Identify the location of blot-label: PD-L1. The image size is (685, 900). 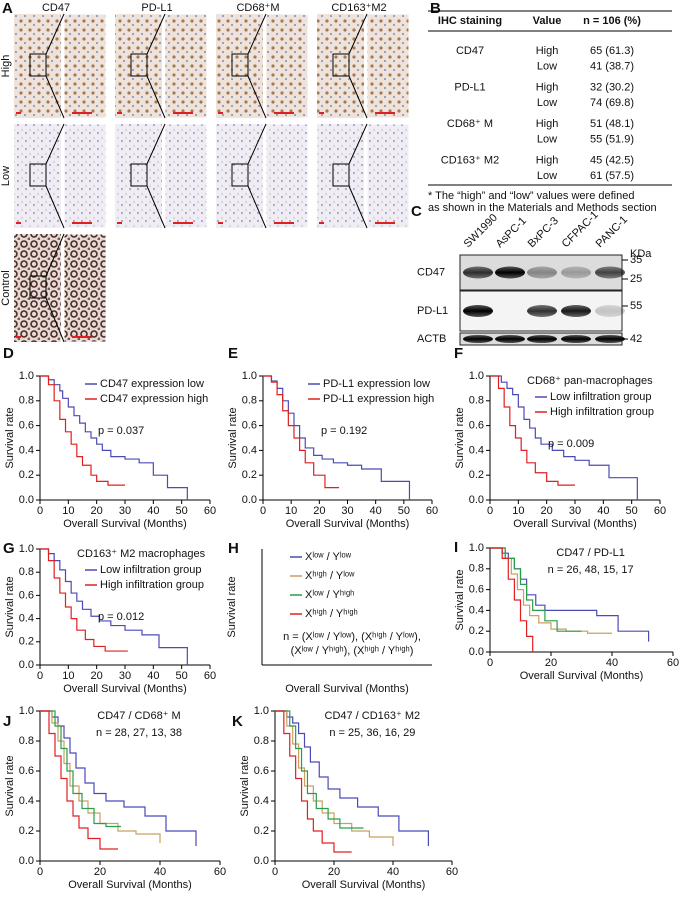
(432, 311).